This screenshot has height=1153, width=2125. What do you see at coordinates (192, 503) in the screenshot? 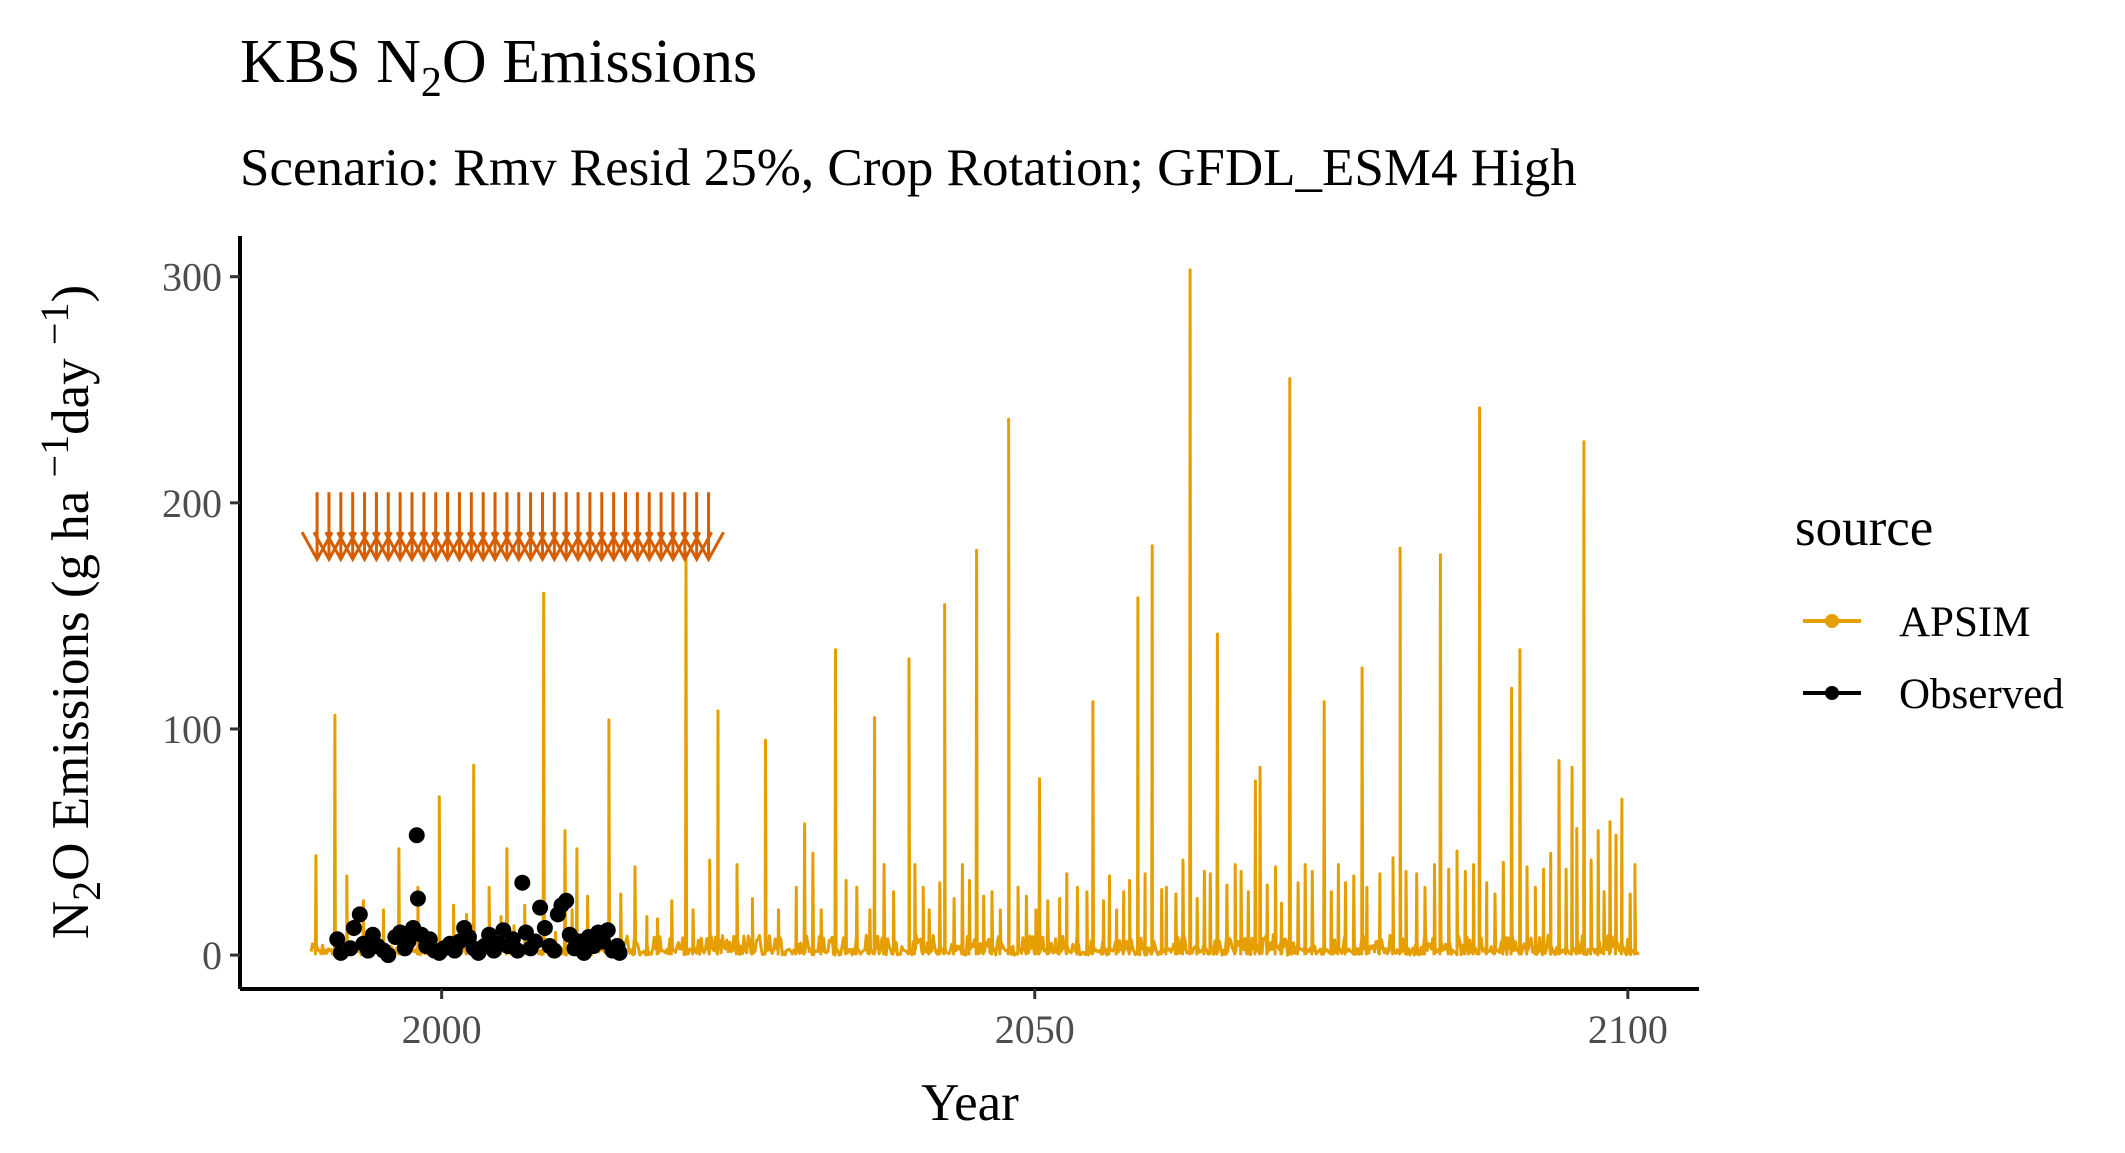
I see `y-tick-label: 200` at bounding box center [192, 503].